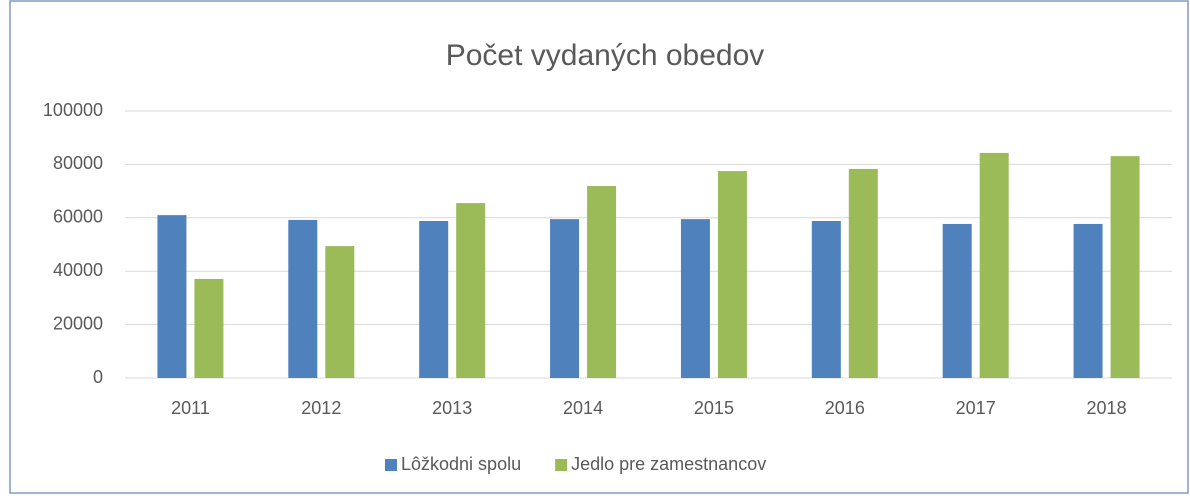 This screenshot has width=1190, height=499. I want to click on legend-label: Lôžkodni spolu, so click(461, 464).